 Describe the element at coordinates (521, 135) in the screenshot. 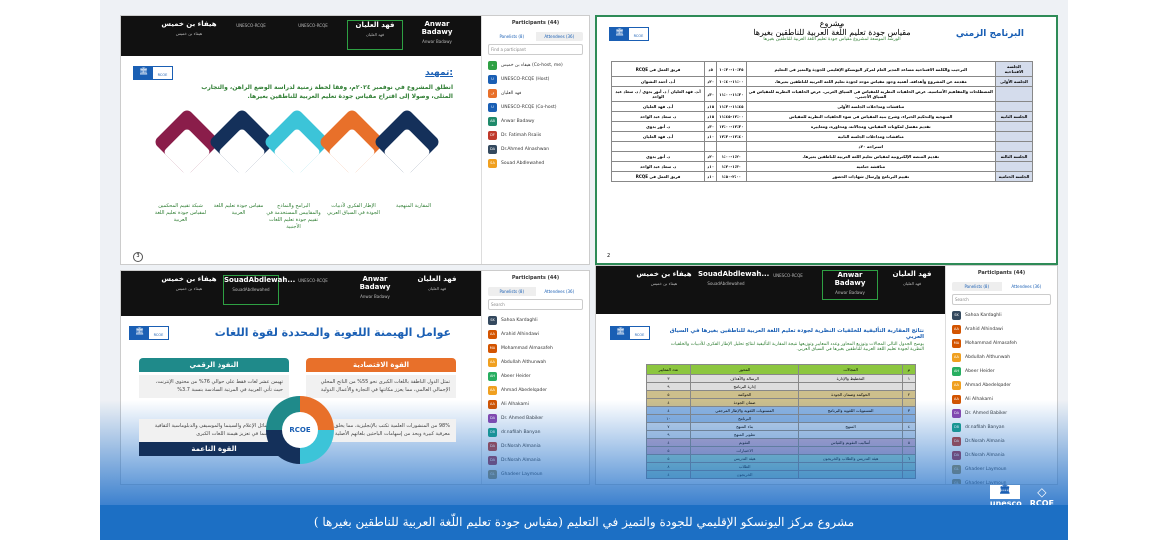

I see `participant-name: Dr. Fatimah Rsaiis` at that location.